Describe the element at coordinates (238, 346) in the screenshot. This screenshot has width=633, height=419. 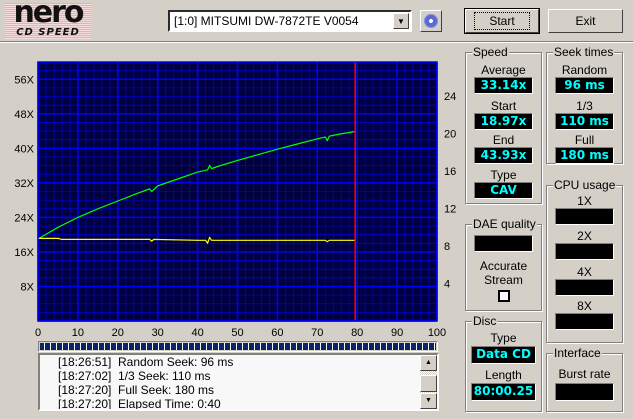
I see `progress-bar` at that location.